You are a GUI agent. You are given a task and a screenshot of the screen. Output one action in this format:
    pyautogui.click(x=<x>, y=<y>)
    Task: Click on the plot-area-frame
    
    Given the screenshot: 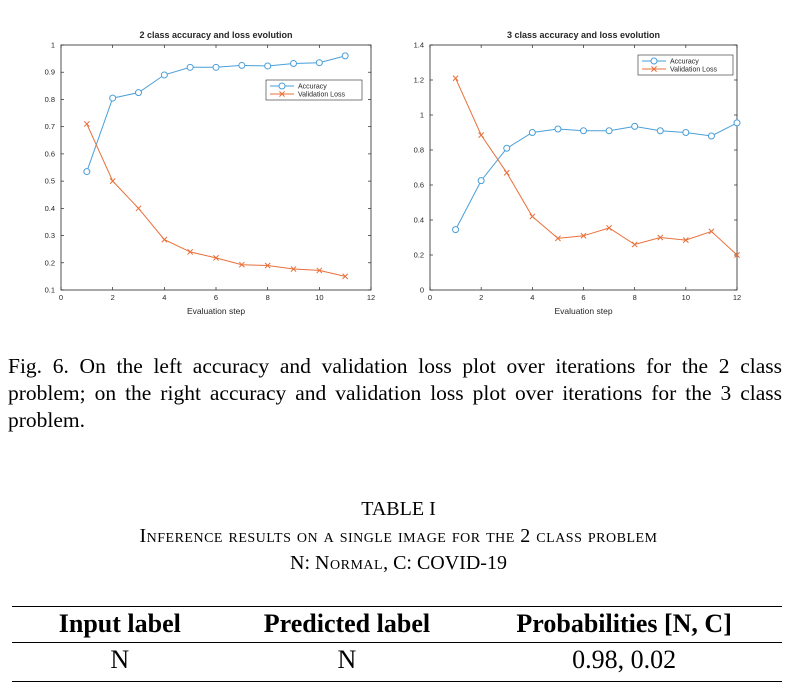 What is the action you would take?
    pyautogui.click(x=583, y=167)
    